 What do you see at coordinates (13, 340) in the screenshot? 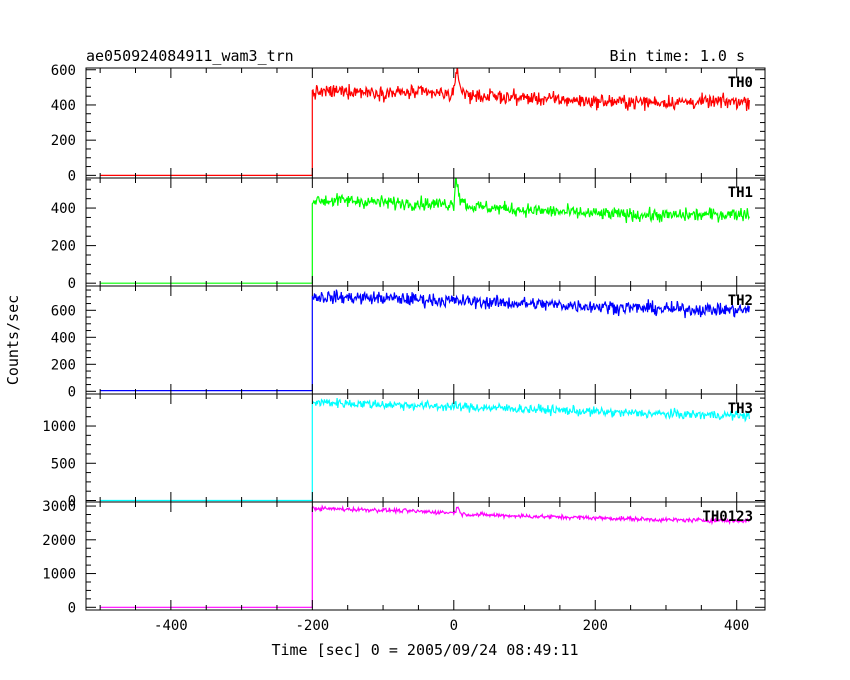
I see `y-axis-title: Counts/sec` at bounding box center [13, 340].